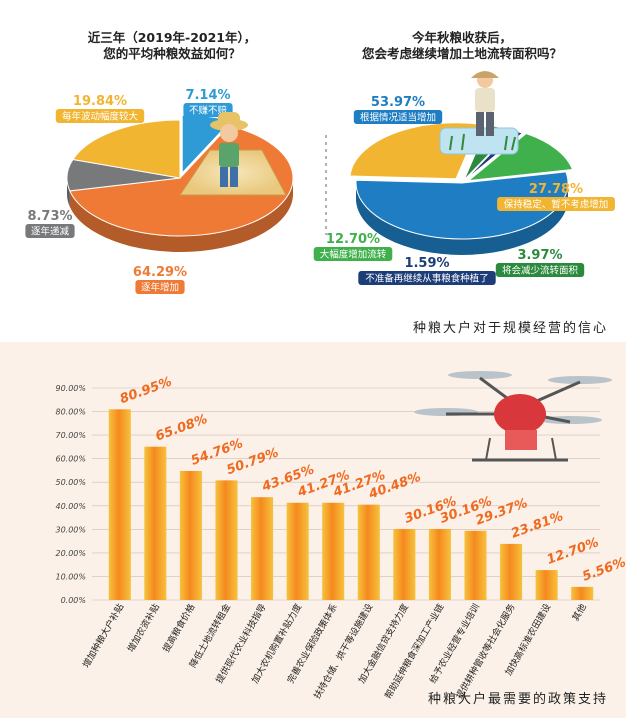 The image size is (626, 722). Describe the element at coordinates (100, 101) in the screenshot. I see `pie-value-label: 19.84%` at that location.